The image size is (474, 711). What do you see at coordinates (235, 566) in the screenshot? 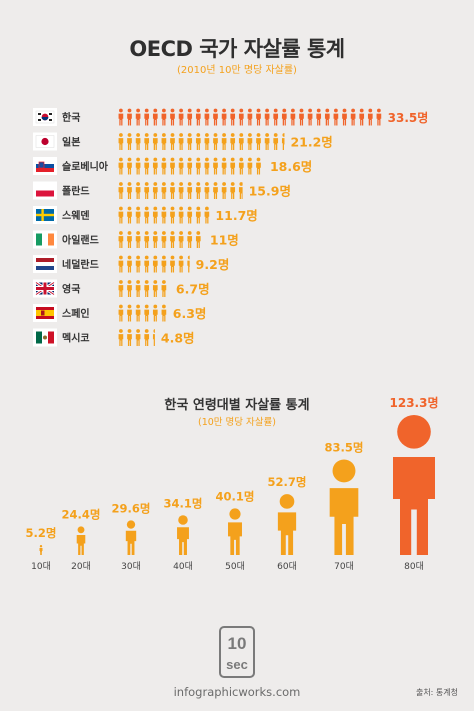
I see `tick-label: 50대` at bounding box center [235, 566].